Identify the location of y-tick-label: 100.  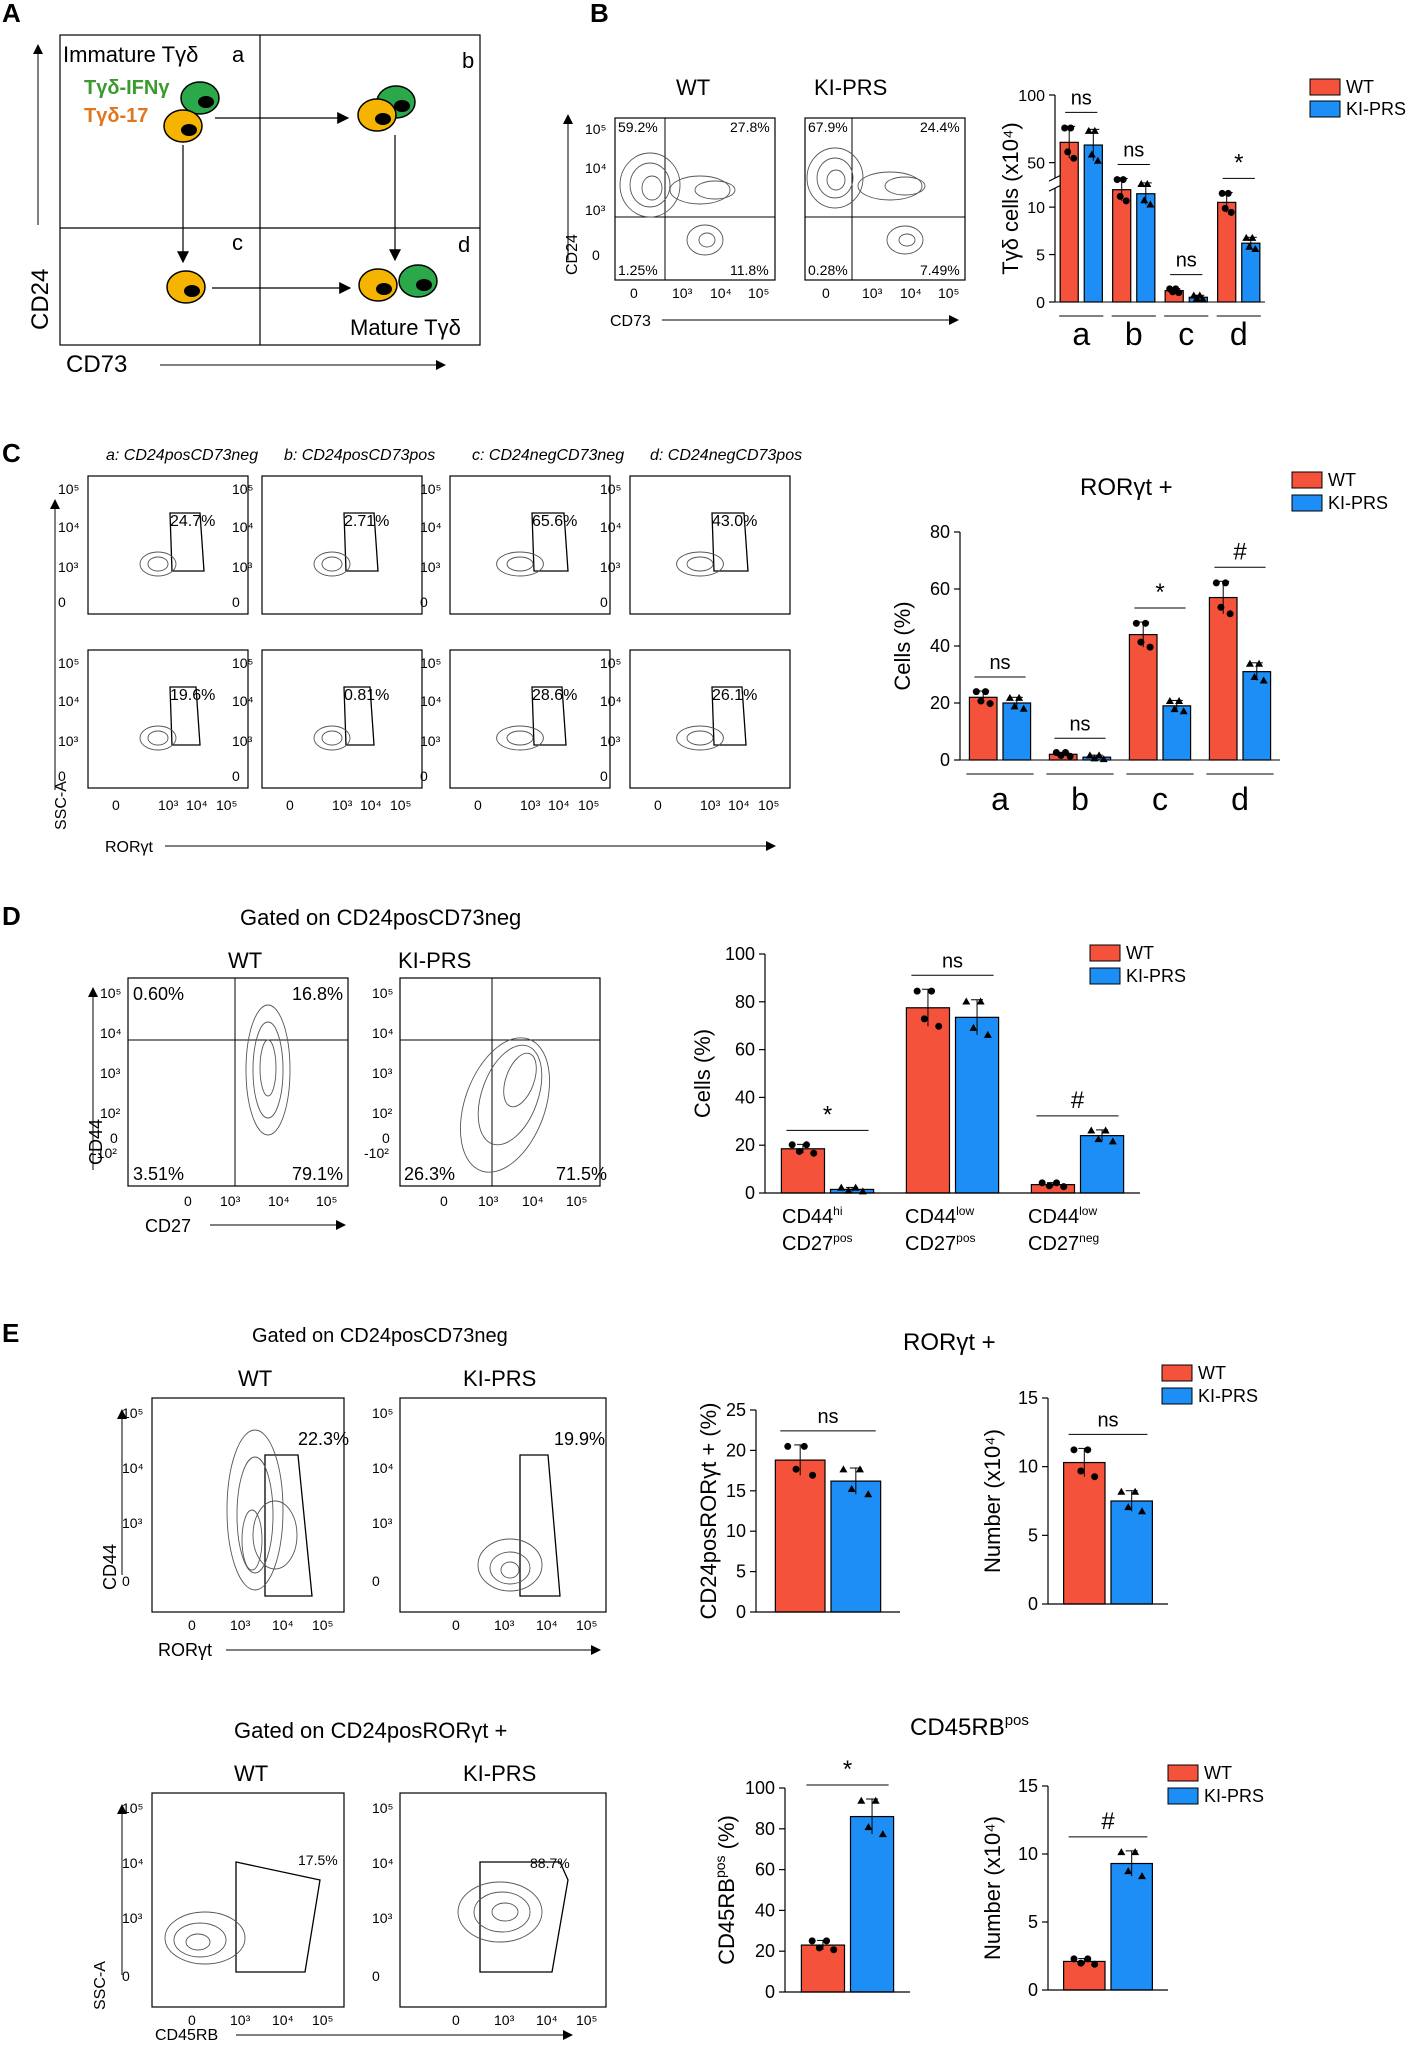
(760, 1788).